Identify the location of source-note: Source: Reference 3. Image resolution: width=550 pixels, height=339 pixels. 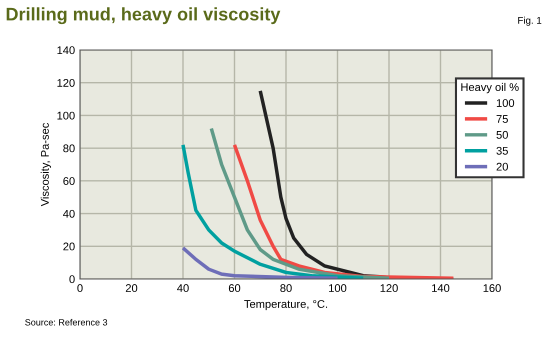
(66, 322).